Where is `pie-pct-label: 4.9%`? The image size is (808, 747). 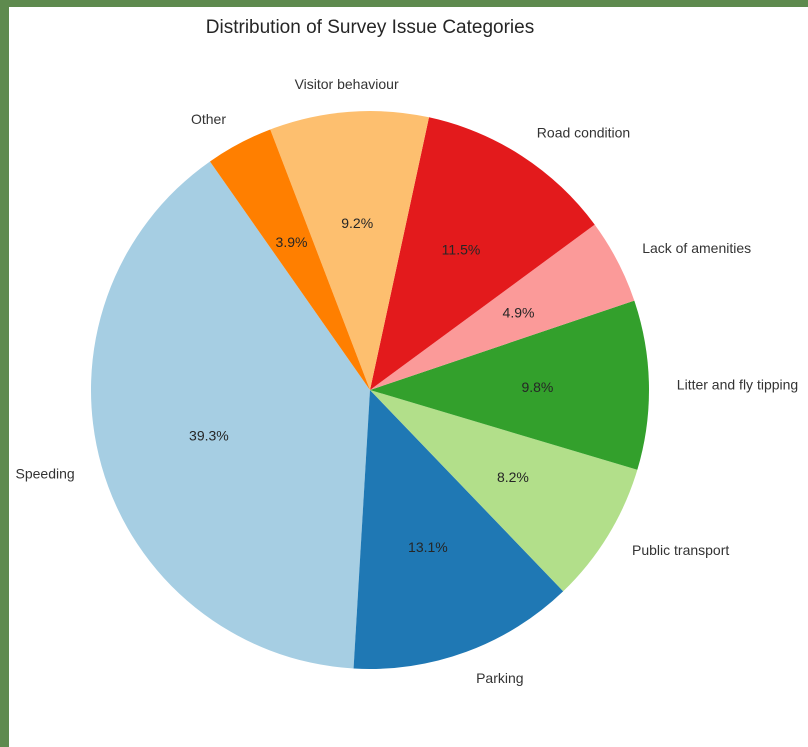
pie-pct-label: 4.9% is located at coordinates (519, 313).